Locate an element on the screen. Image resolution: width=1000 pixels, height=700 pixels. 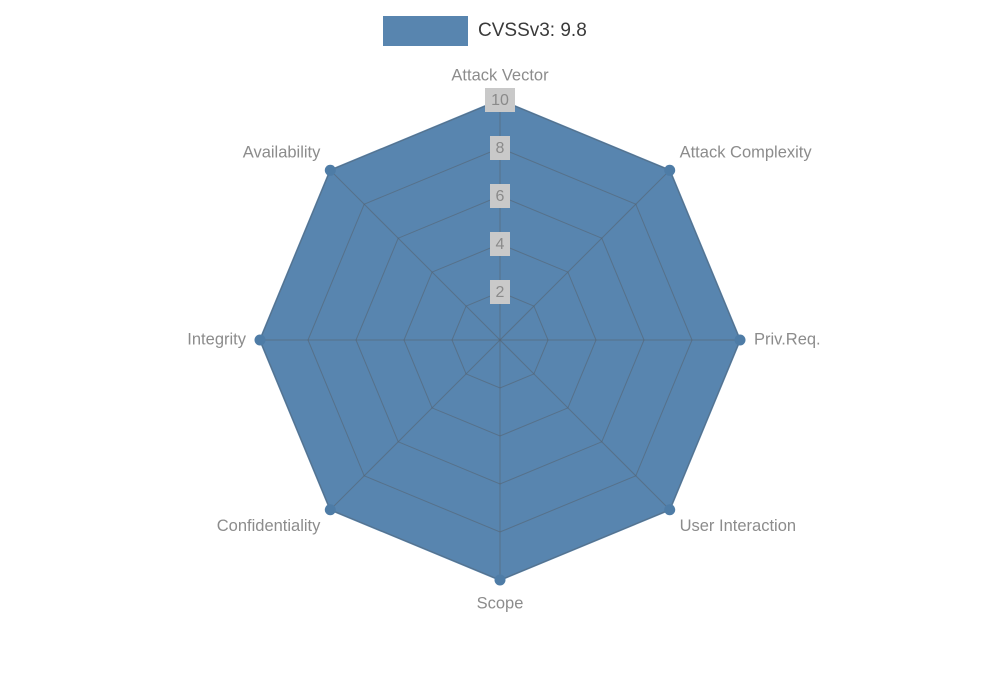
tick-label: 10 is located at coordinates (500, 100).